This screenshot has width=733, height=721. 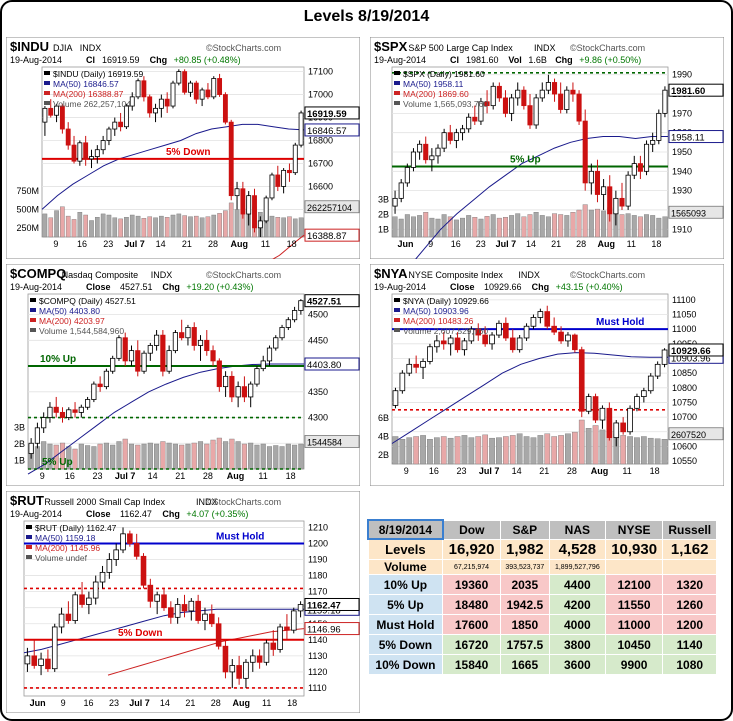 I want to click on legend-entry: Volume undef, so click(x=61, y=558).